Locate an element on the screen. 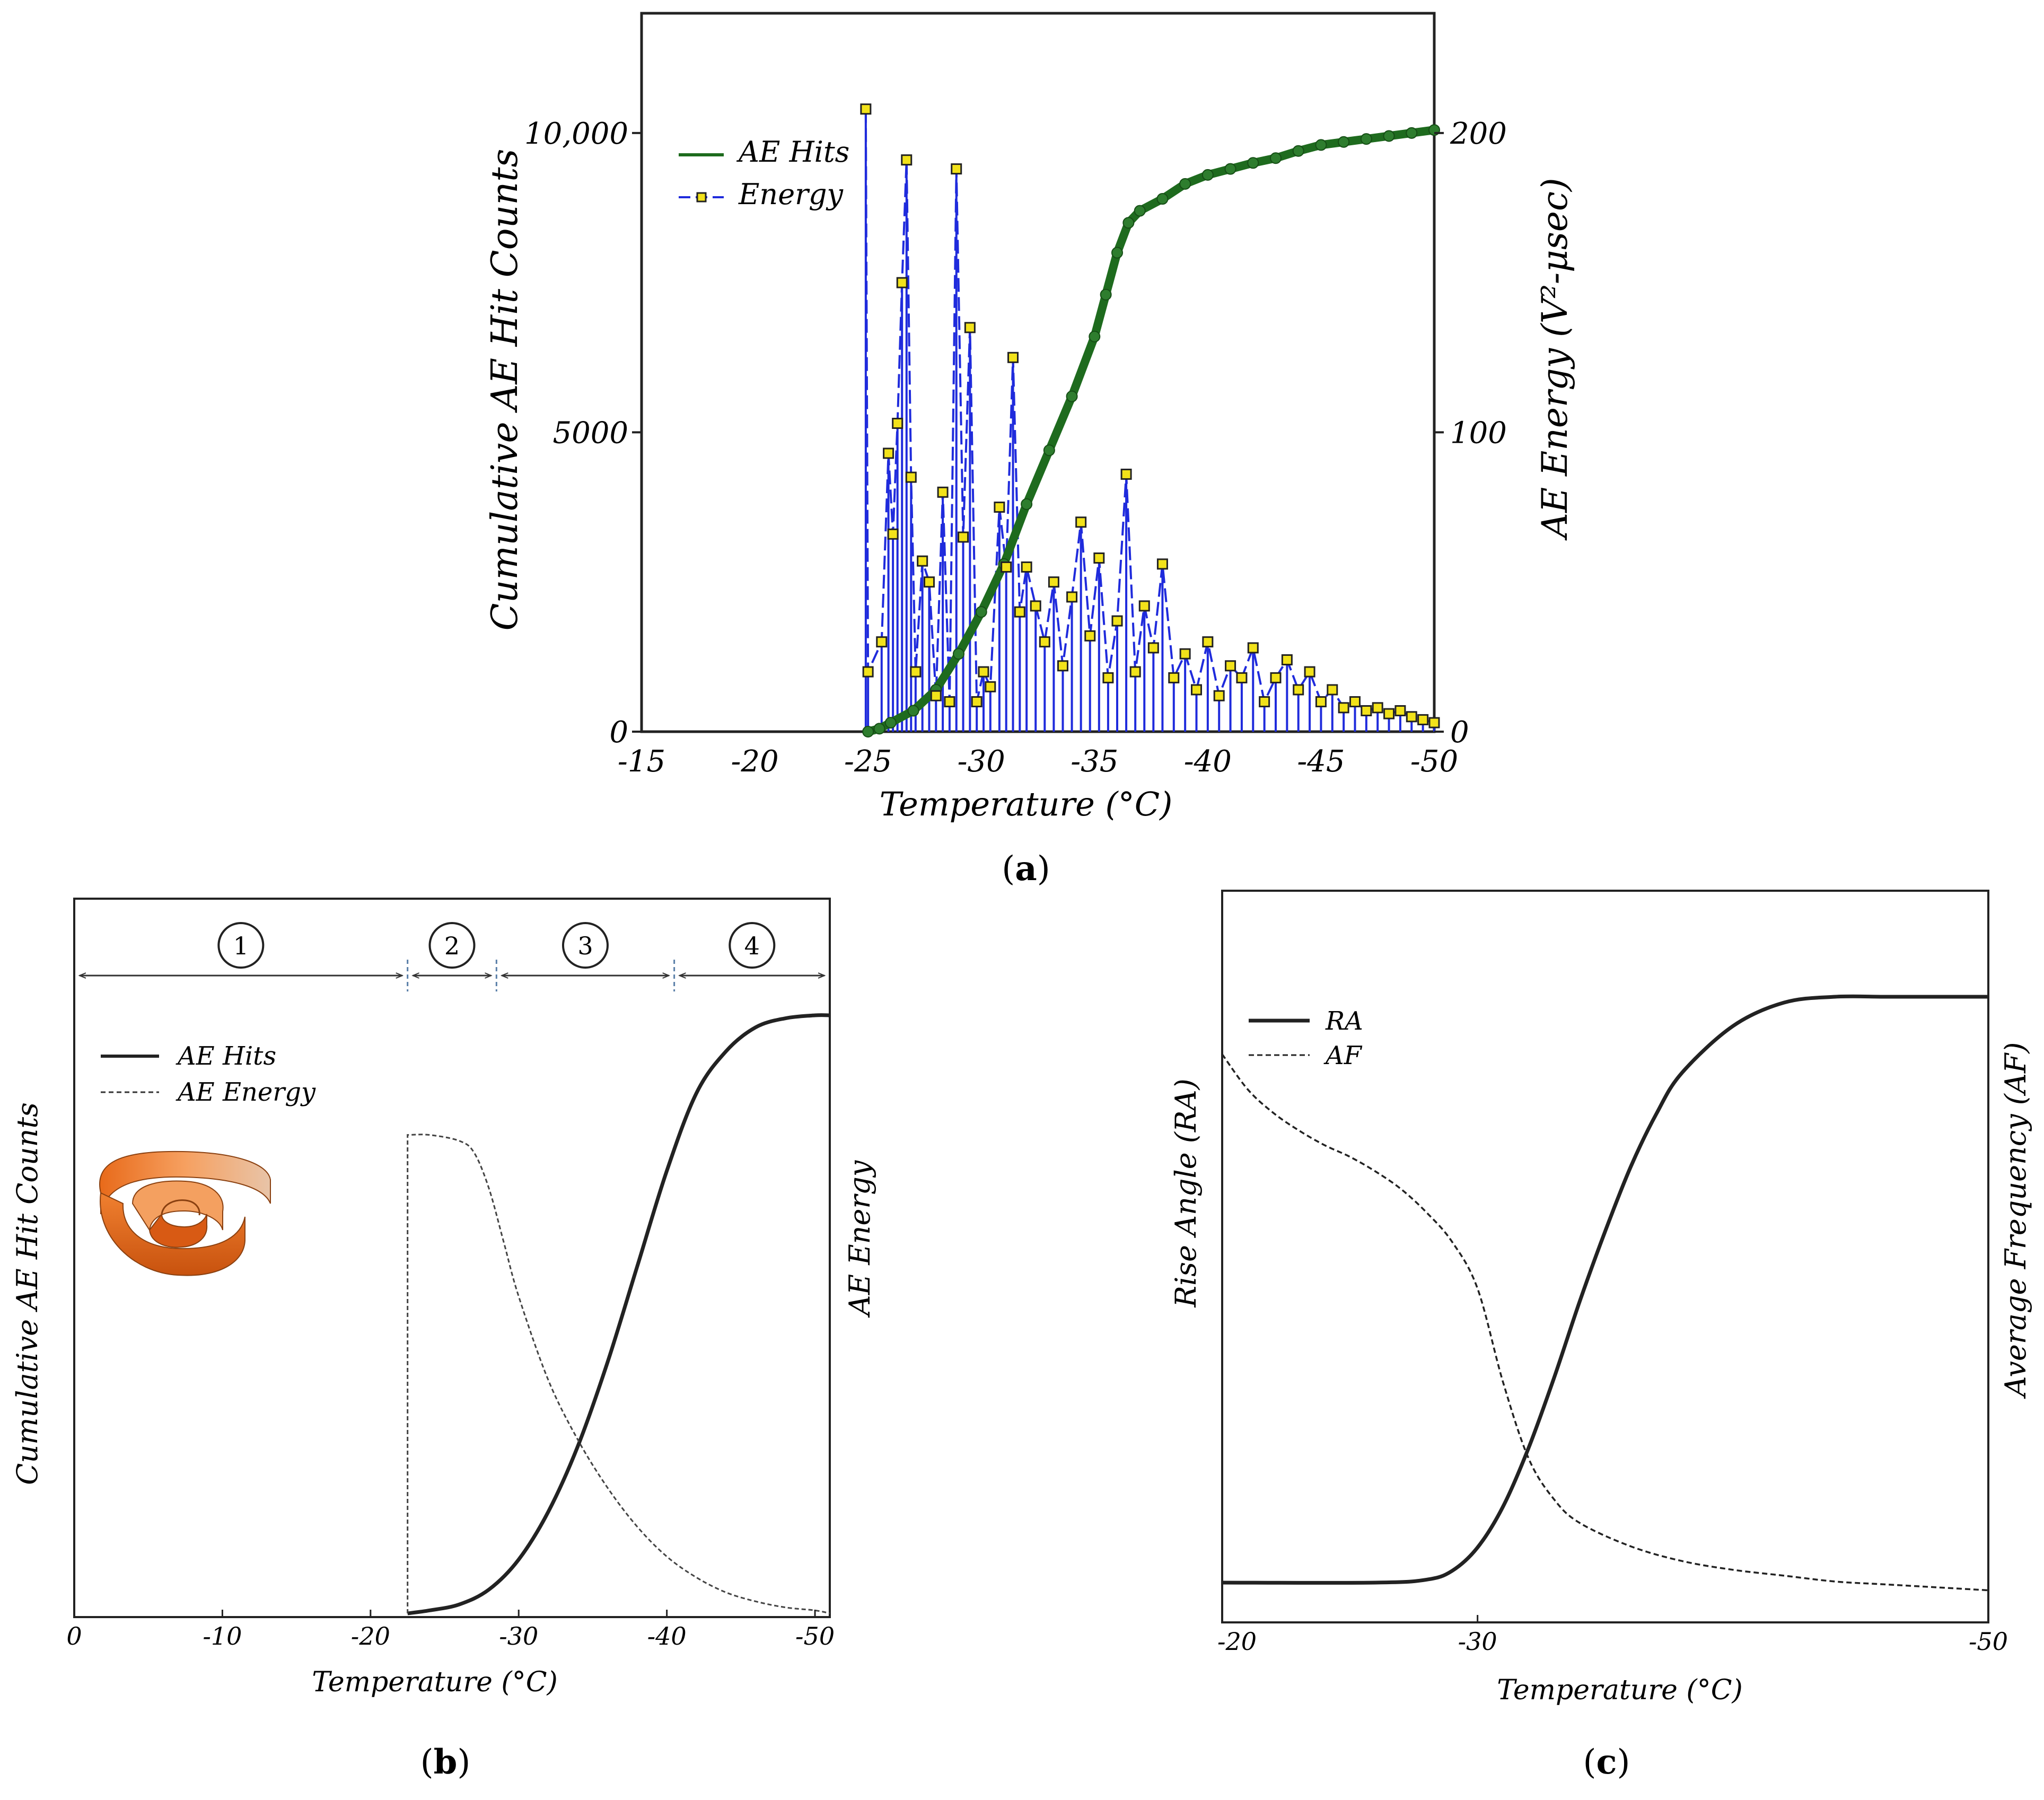  c-legend-af-label: AF is located at coordinates (1343, 1055).